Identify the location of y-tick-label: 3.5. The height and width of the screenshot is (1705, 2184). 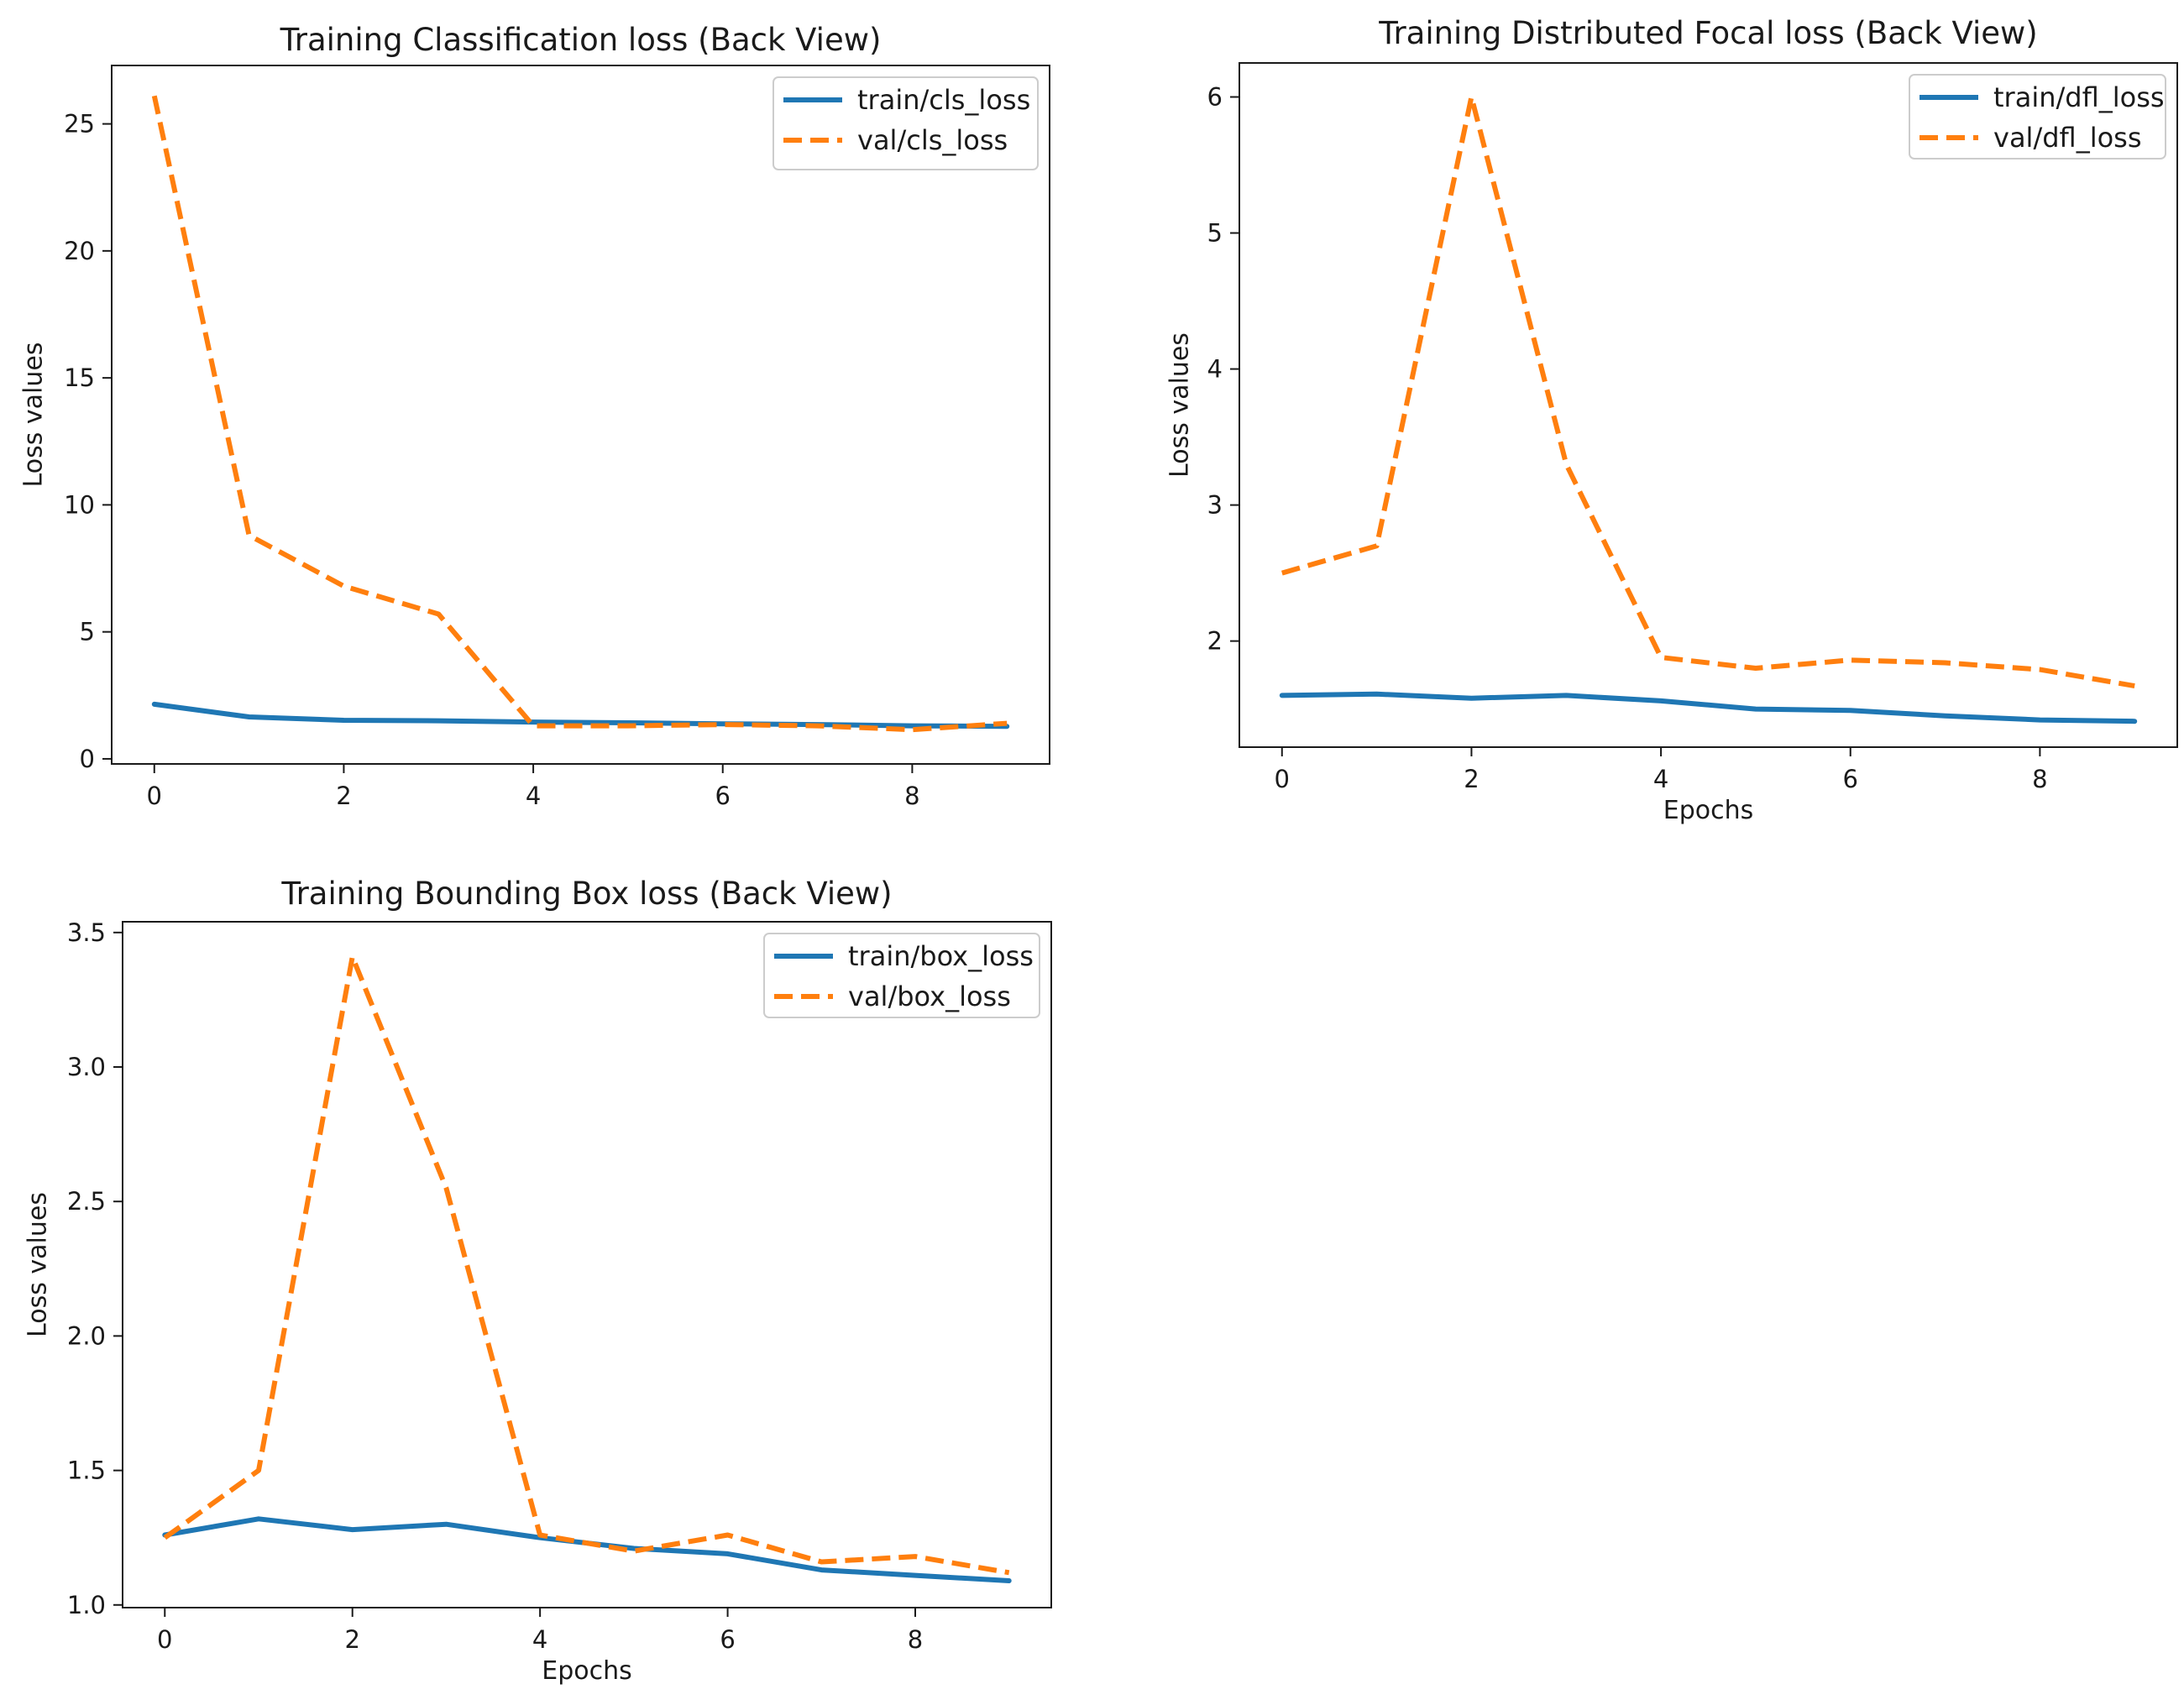
(86, 932).